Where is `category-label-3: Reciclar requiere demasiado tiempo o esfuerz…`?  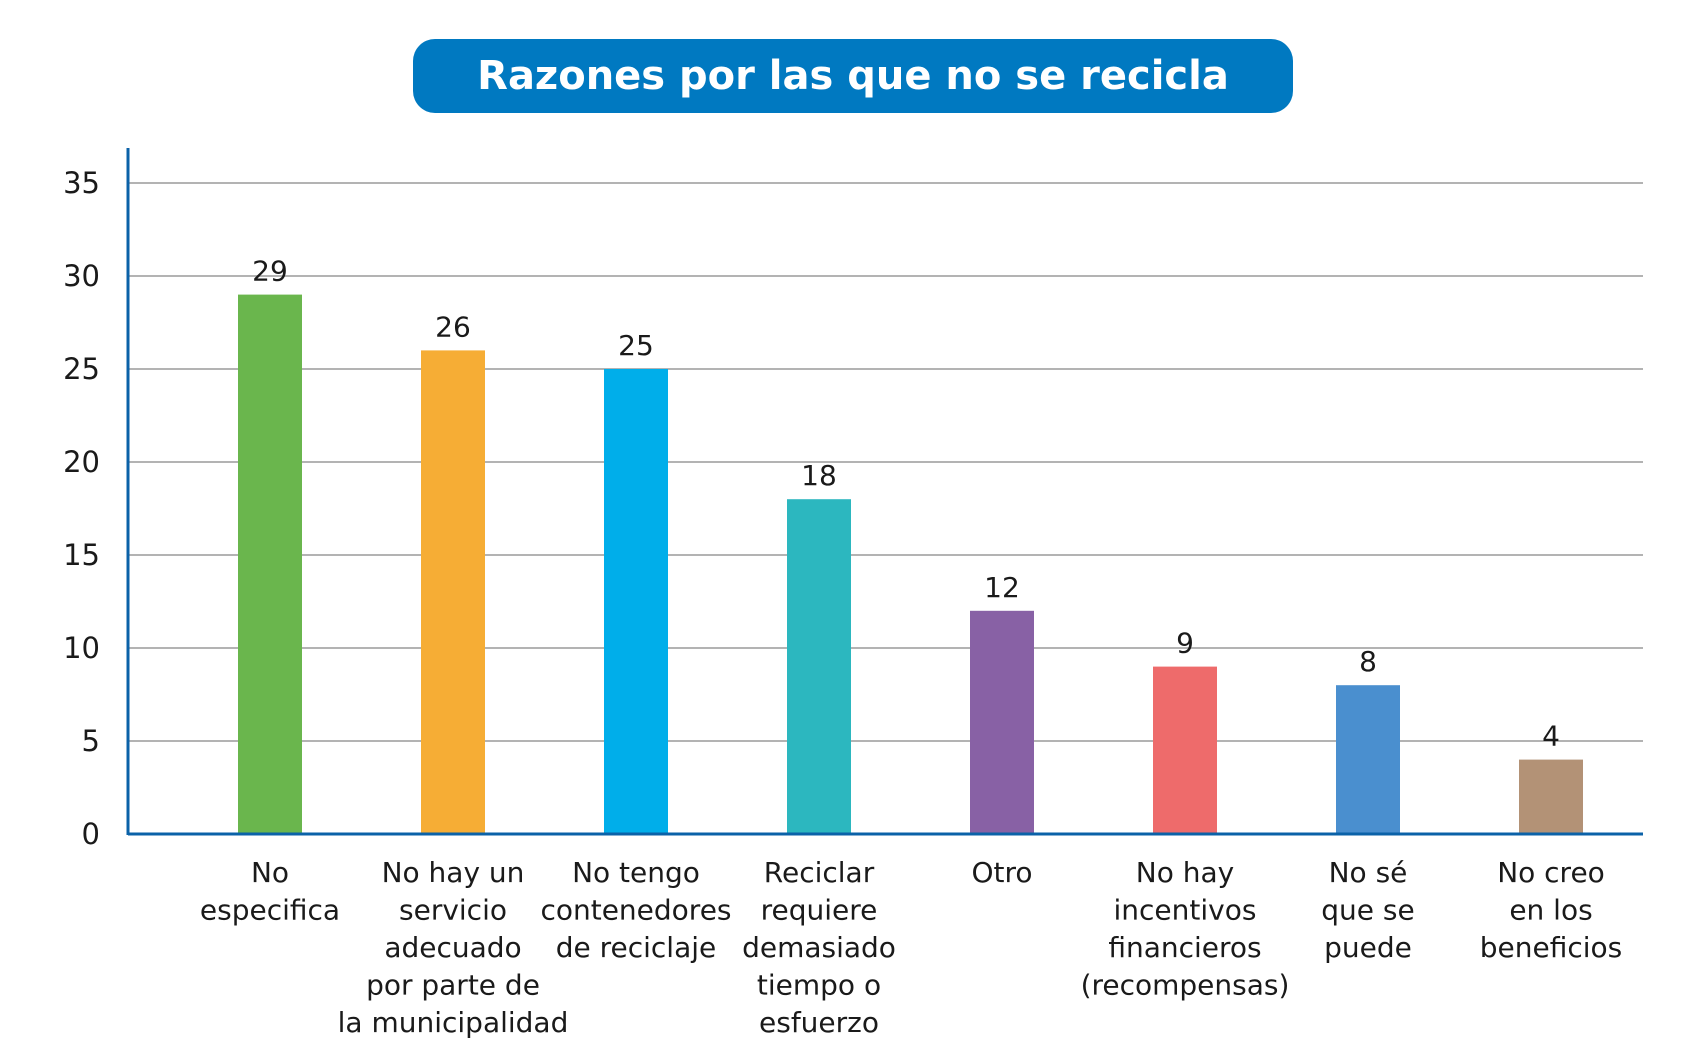 category-label-3: Reciclar requiere demasiado tiempo o esfuerz… is located at coordinates (819, 947).